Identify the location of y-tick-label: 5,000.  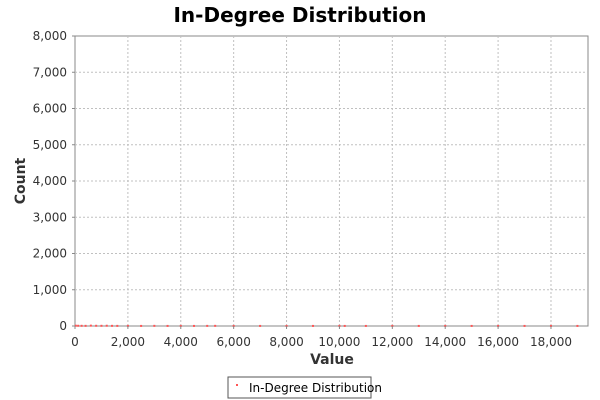
(50, 145).